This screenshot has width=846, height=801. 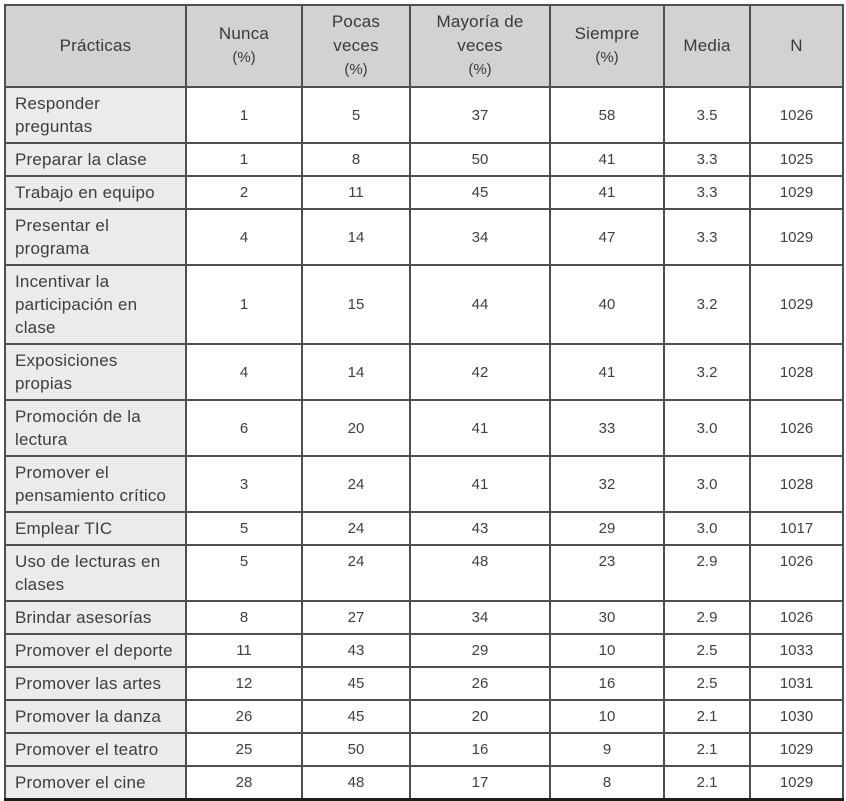 I want to click on value-cell: 58, so click(x=607, y=115).